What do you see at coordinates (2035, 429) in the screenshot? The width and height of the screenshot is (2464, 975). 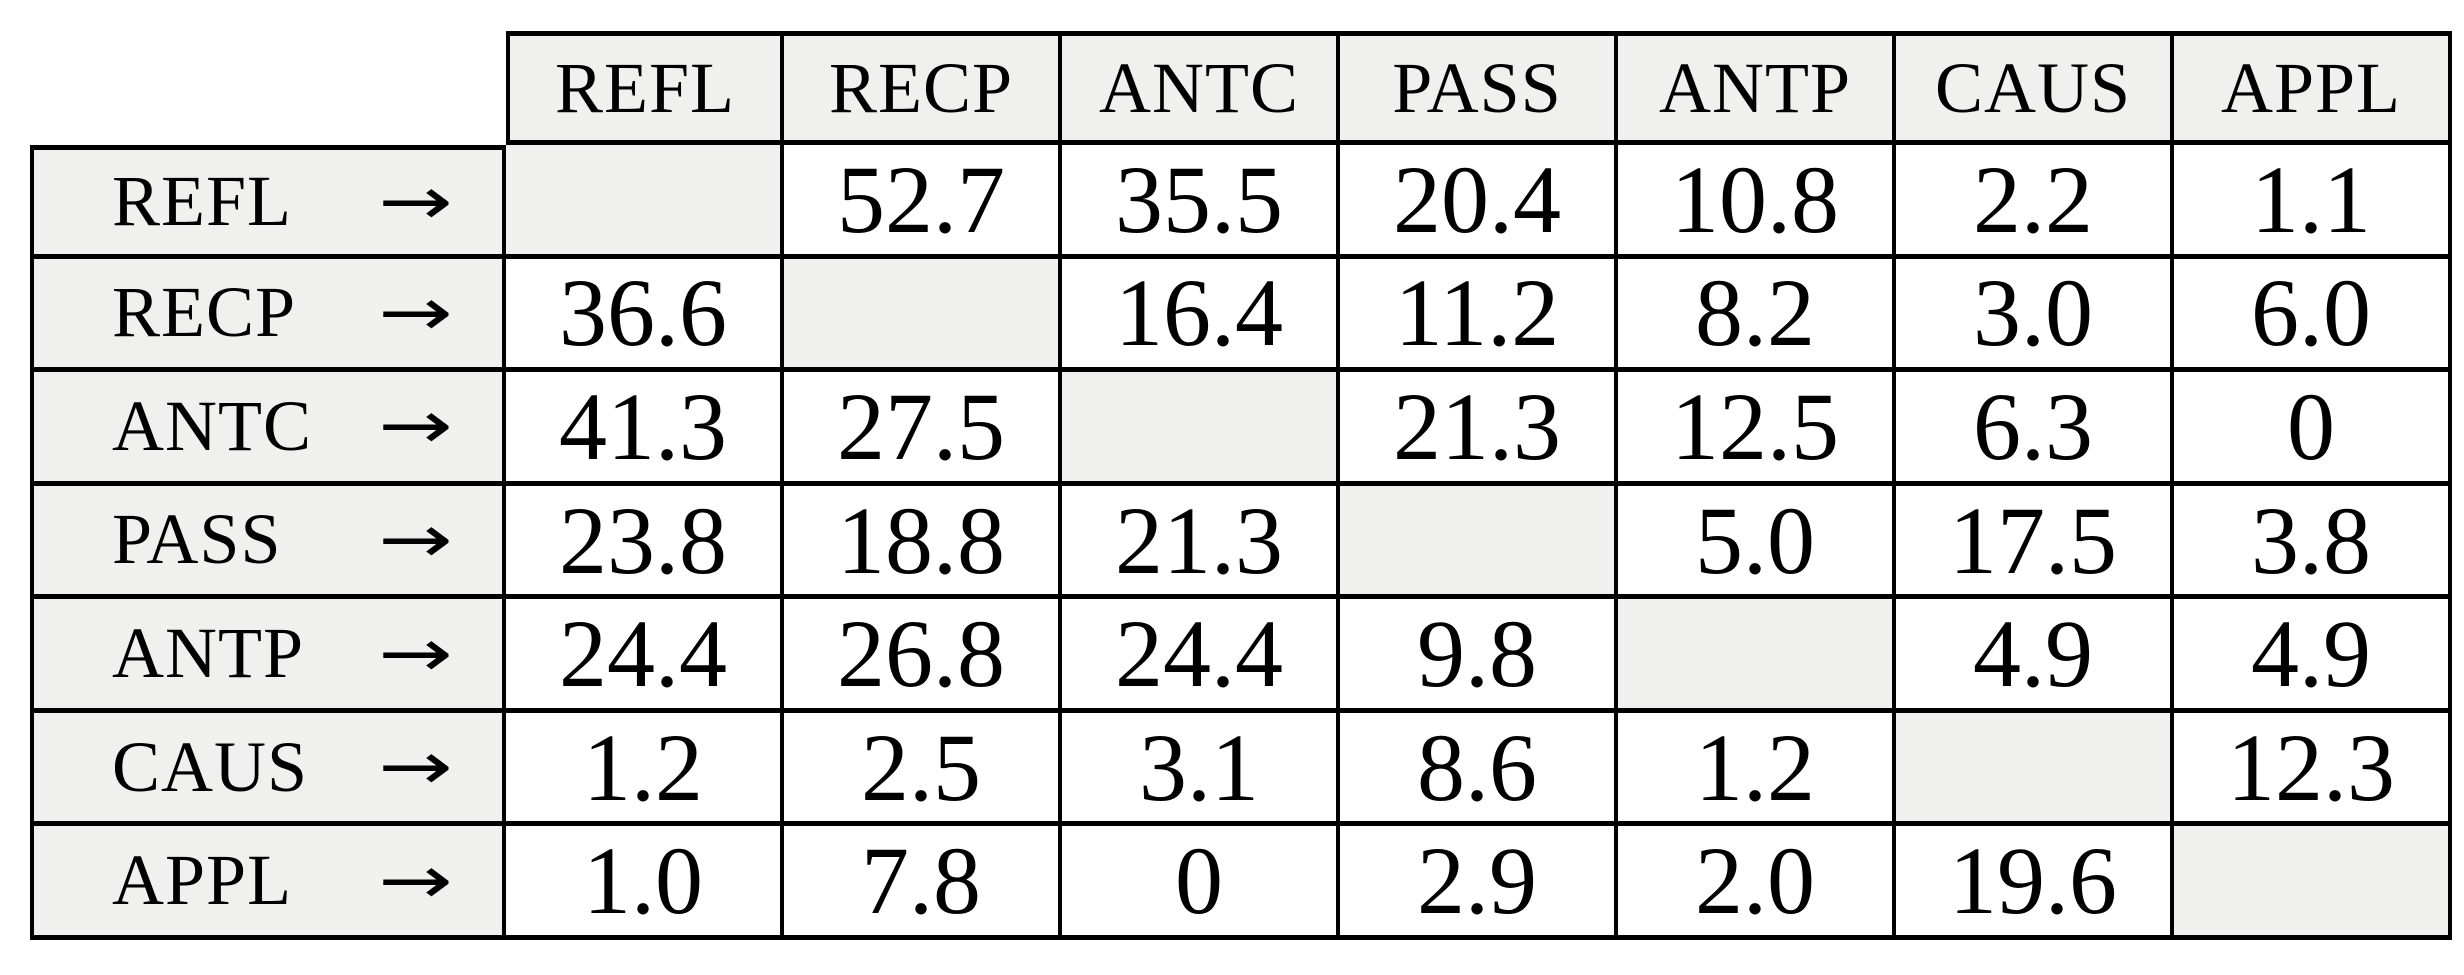 I see `data-cell: 6.3` at bounding box center [2035, 429].